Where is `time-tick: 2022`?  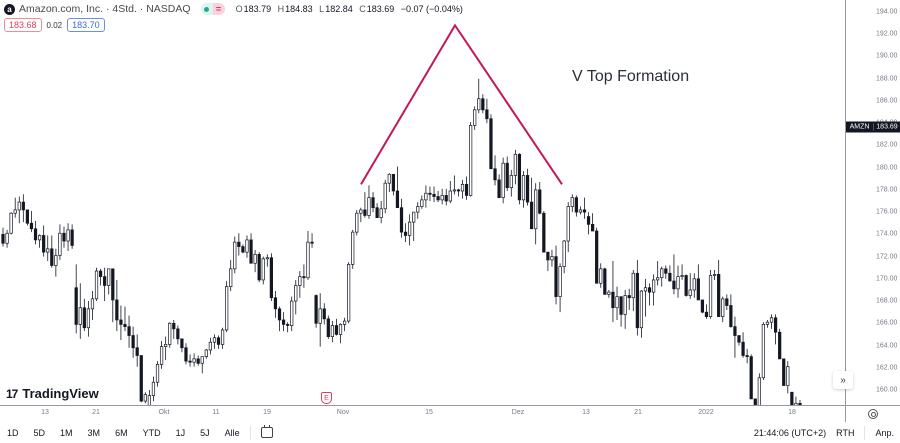
time-tick: 2022 is located at coordinates (706, 412).